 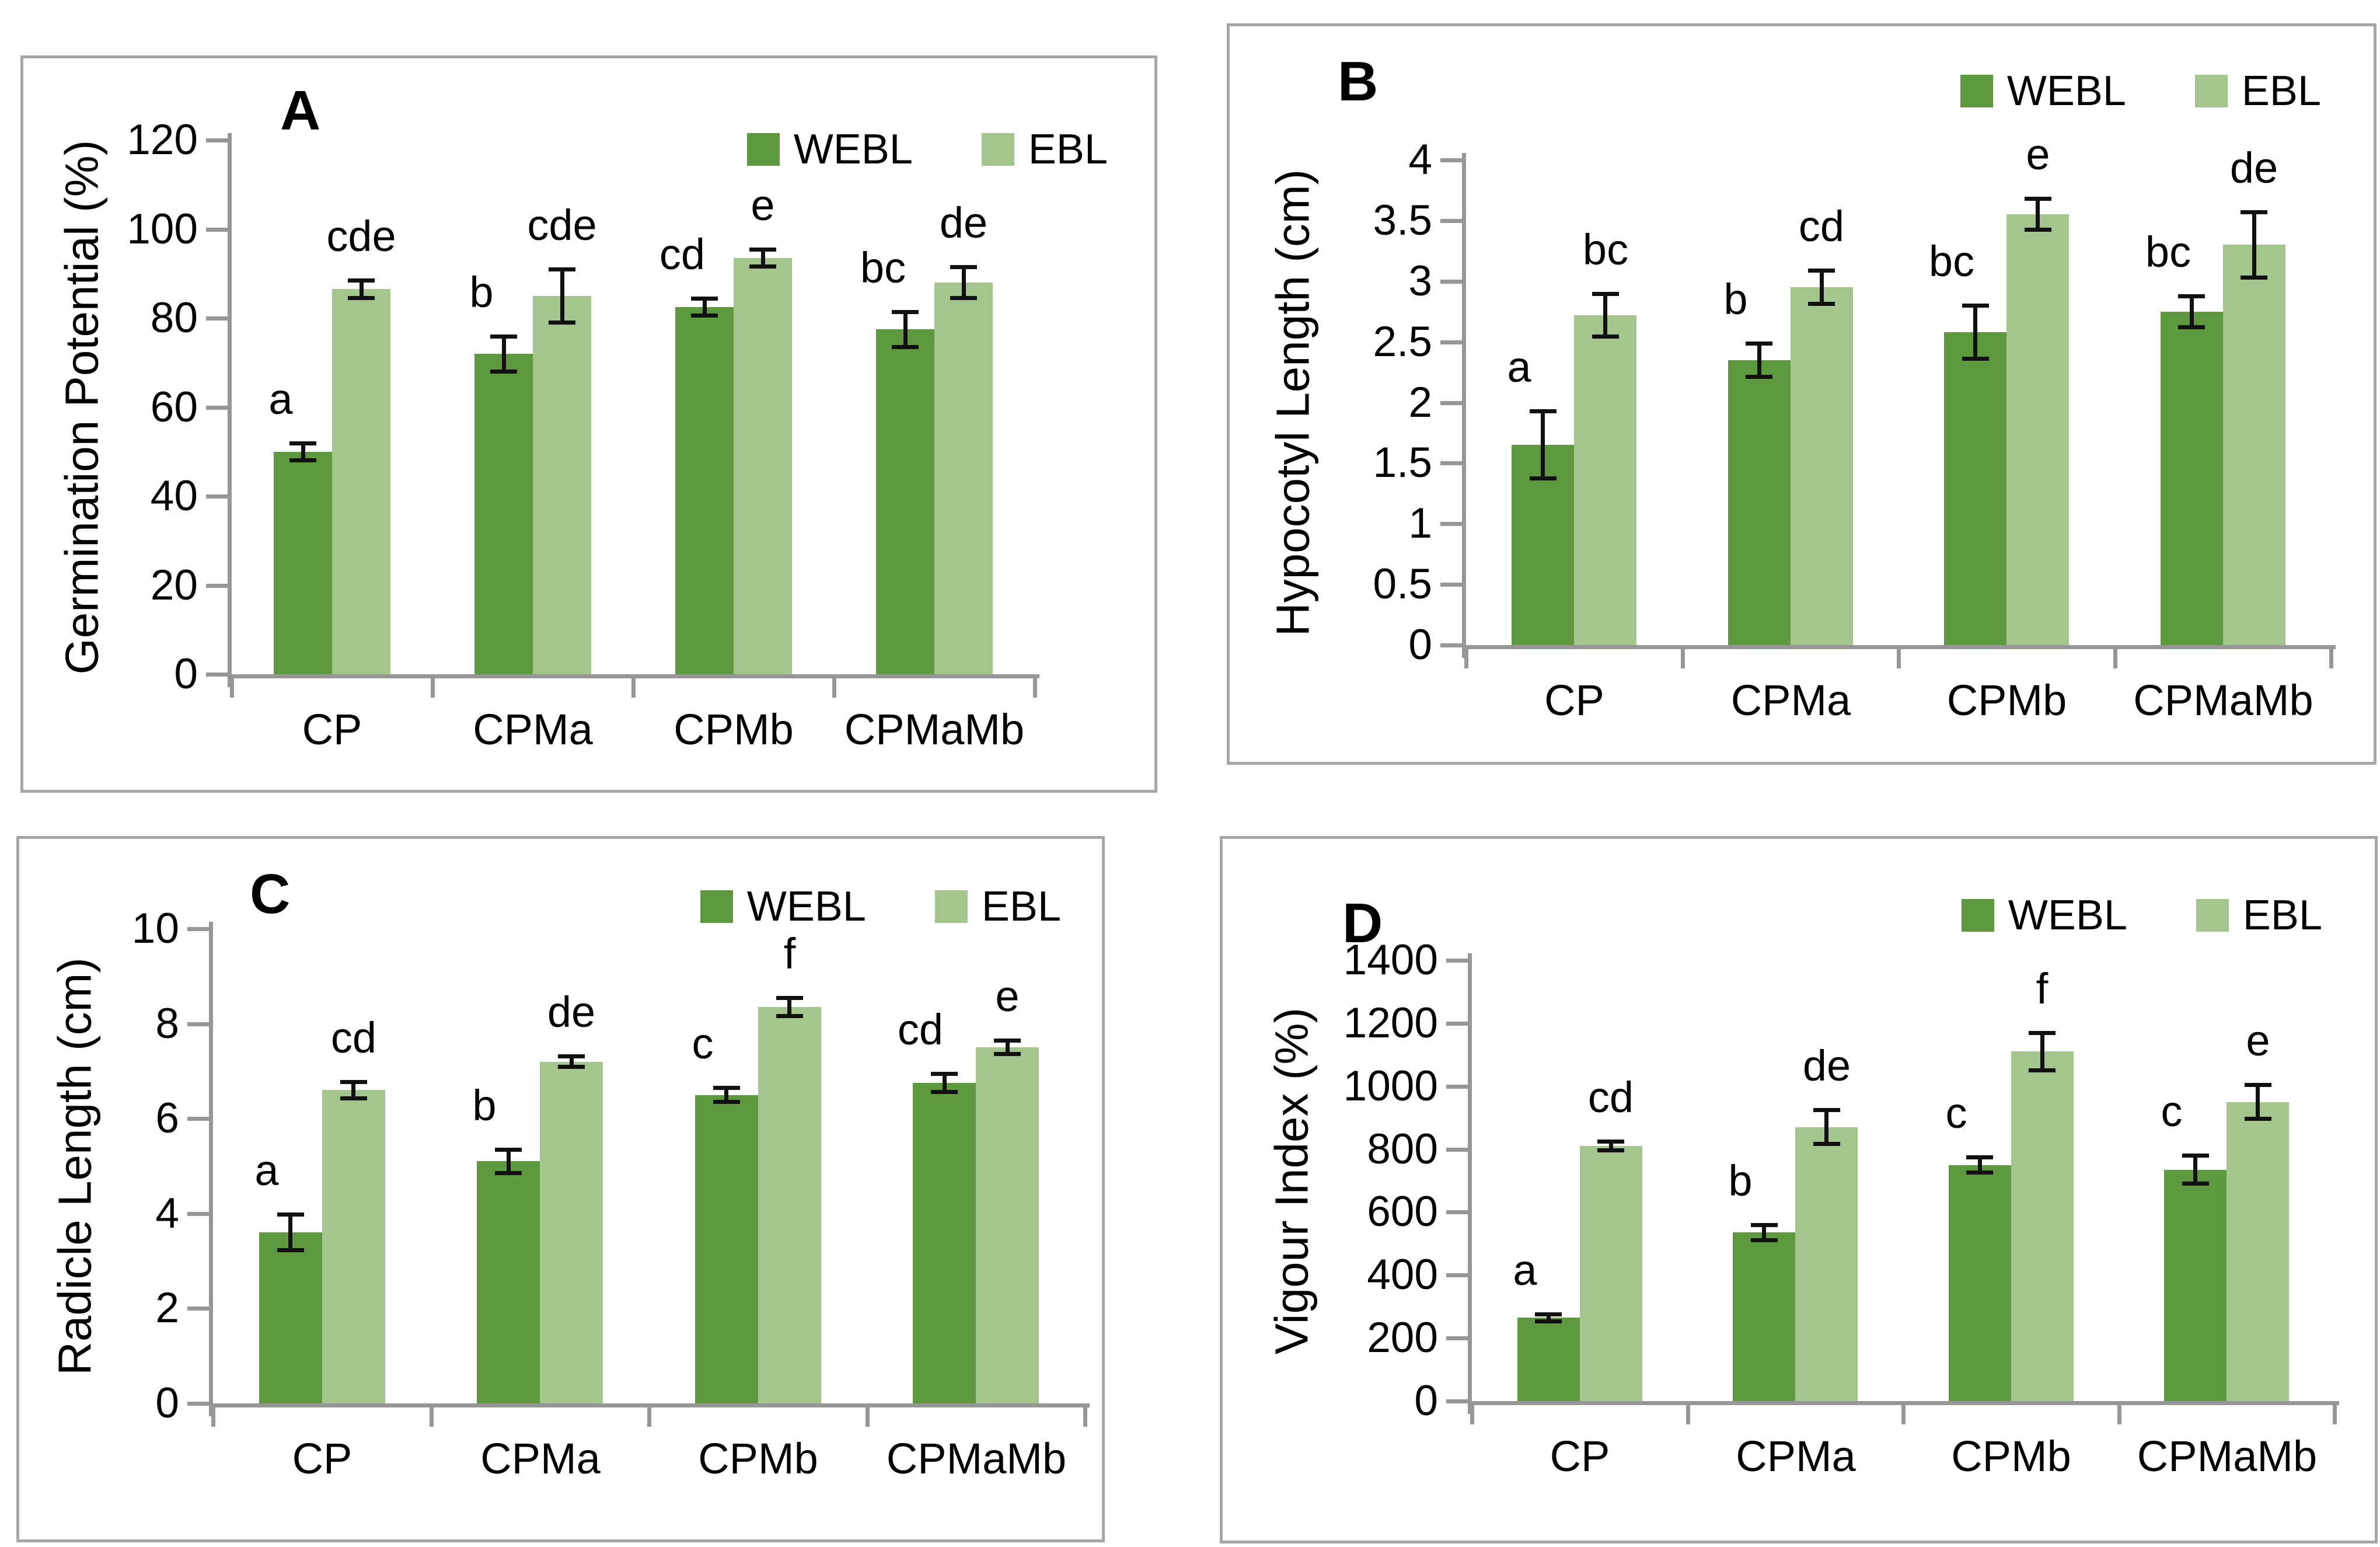 What do you see at coordinates (1420, 281) in the screenshot?
I see `y-tick-label: 3` at bounding box center [1420, 281].